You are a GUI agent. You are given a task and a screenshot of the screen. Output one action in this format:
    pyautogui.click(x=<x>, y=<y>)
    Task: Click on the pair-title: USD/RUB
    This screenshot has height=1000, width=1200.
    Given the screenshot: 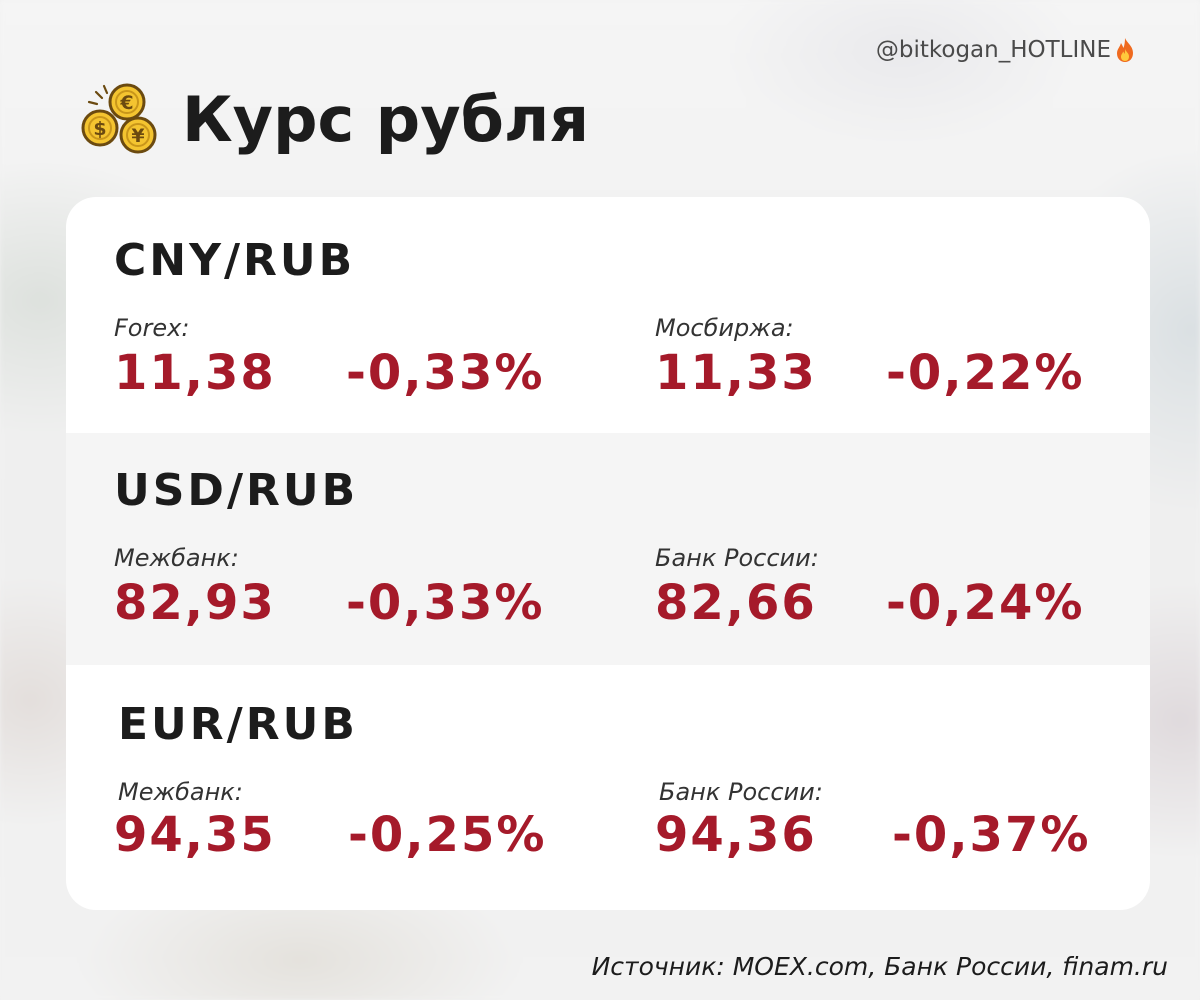 What is the action you would take?
    pyautogui.click(x=236, y=490)
    